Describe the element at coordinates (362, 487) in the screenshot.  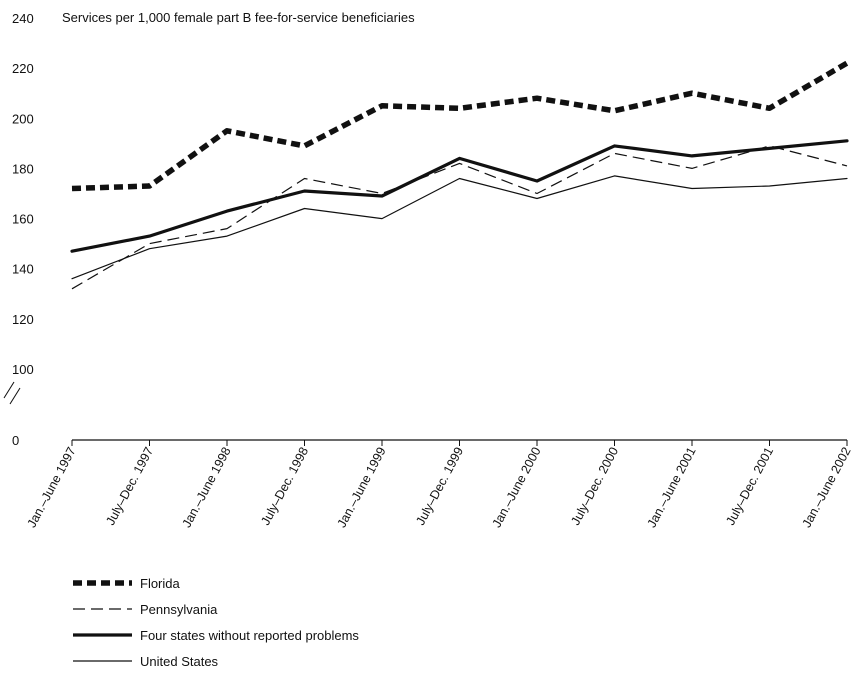
I see `x-tick-label: Jan.–June 1999` at that location.